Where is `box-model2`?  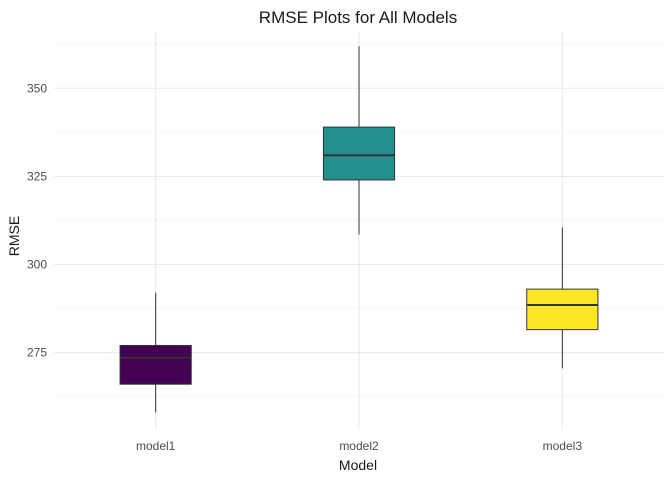 box-model2 is located at coordinates (359, 140).